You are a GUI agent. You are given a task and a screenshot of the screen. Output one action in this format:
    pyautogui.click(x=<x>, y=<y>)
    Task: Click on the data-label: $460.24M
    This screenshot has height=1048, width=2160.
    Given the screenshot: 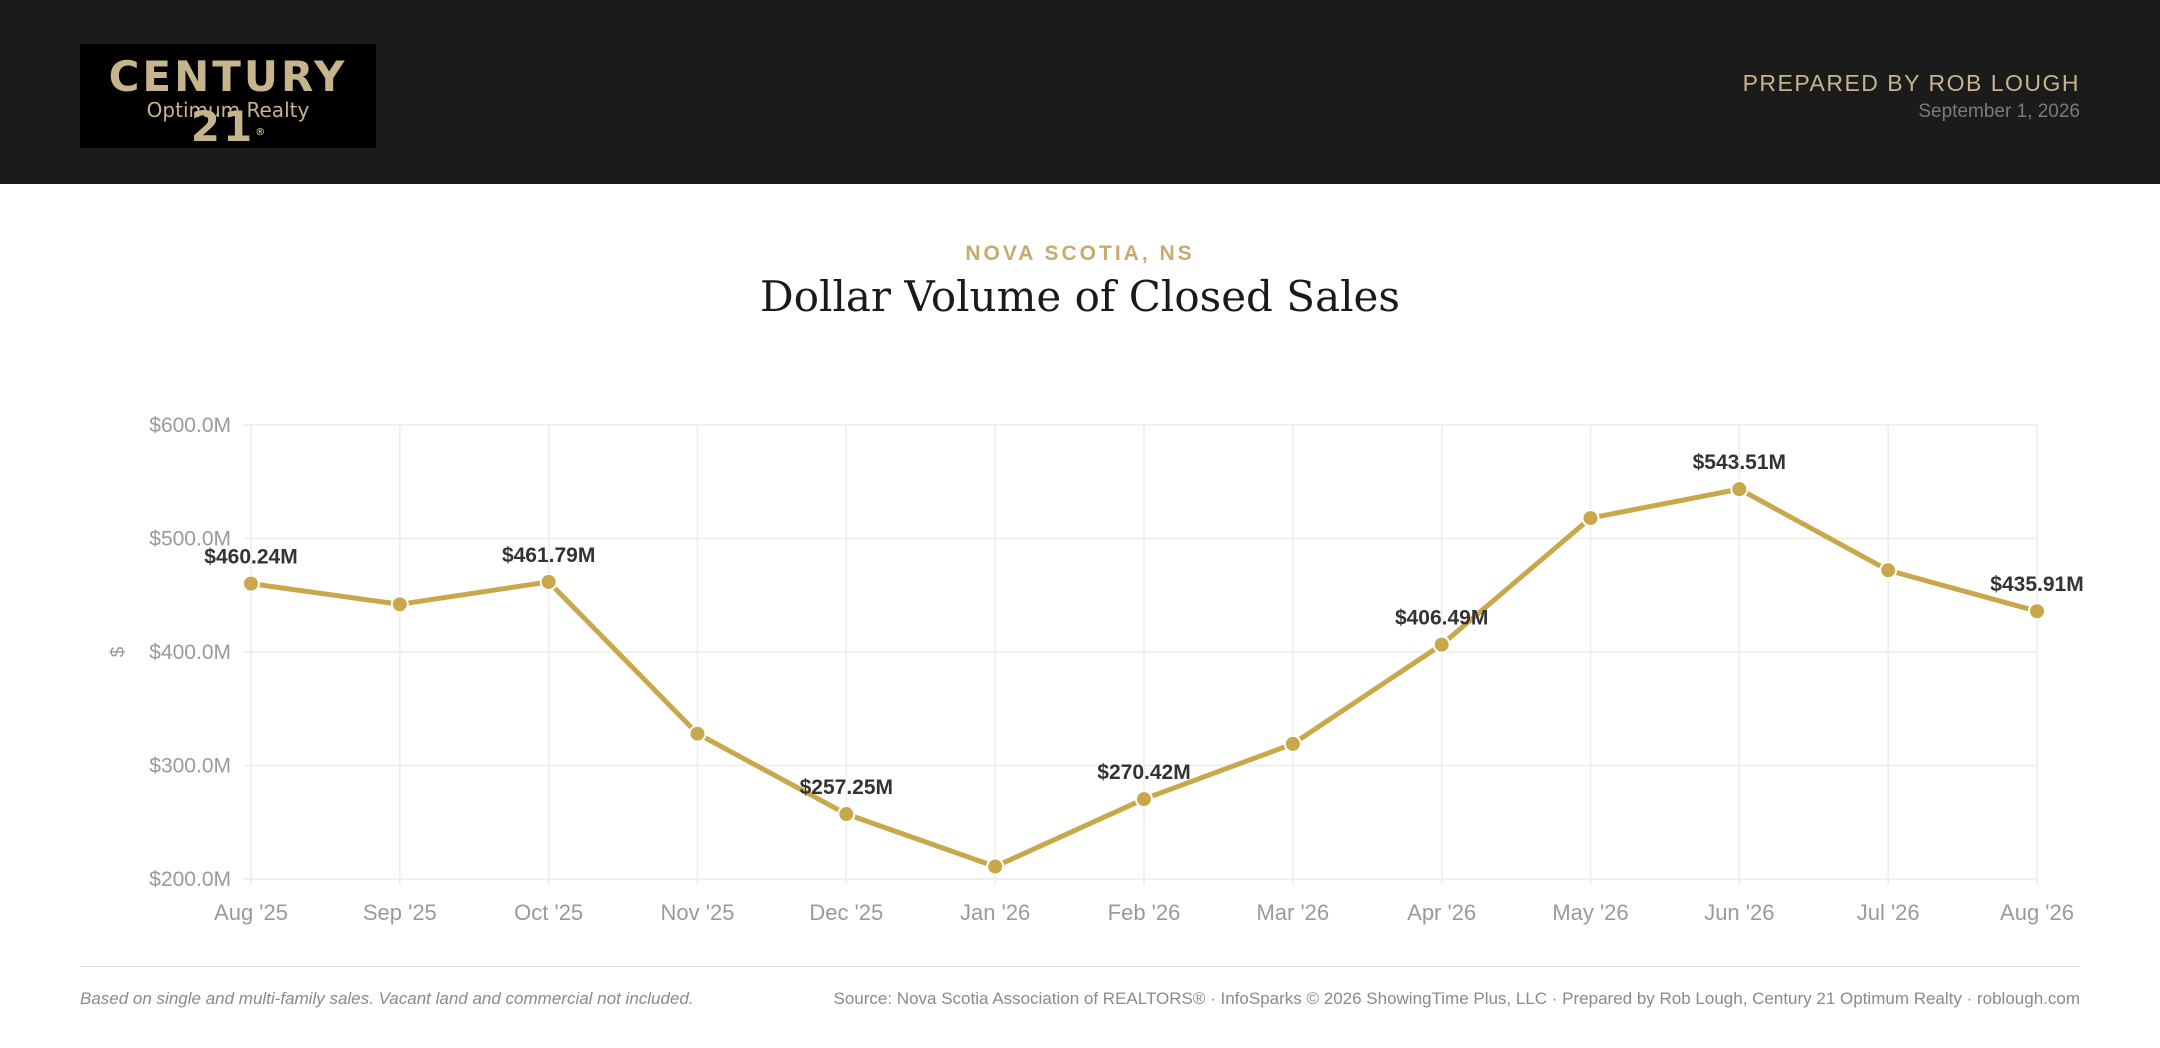 What is the action you would take?
    pyautogui.click(x=250, y=557)
    